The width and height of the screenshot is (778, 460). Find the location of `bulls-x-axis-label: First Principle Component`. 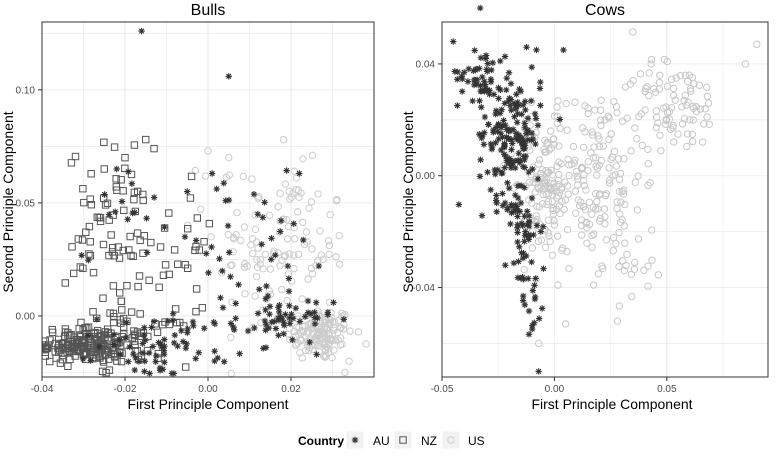

bulls-x-axis-label: First Principle Component is located at coordinates (207, 404).